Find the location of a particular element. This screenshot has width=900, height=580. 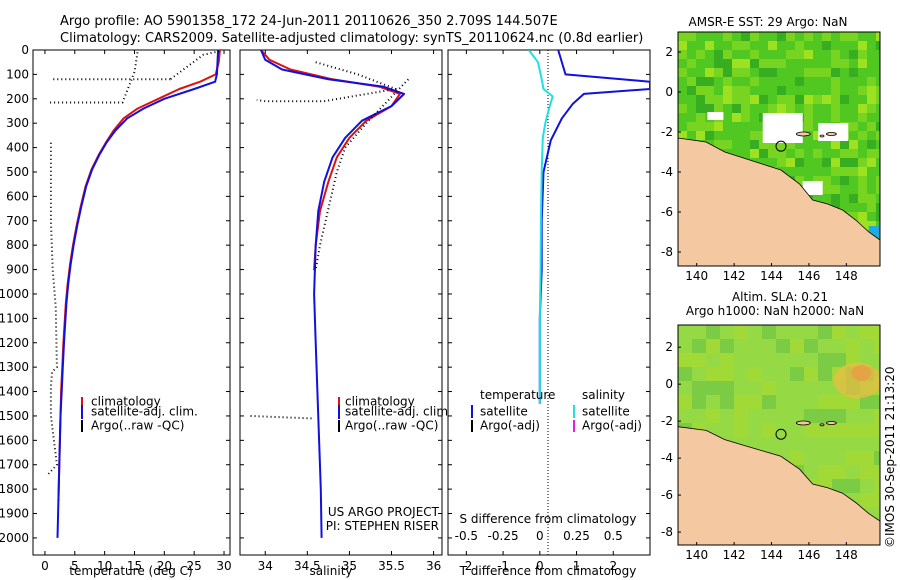

ytick-label: 800 is located at coordinates (17, 245).